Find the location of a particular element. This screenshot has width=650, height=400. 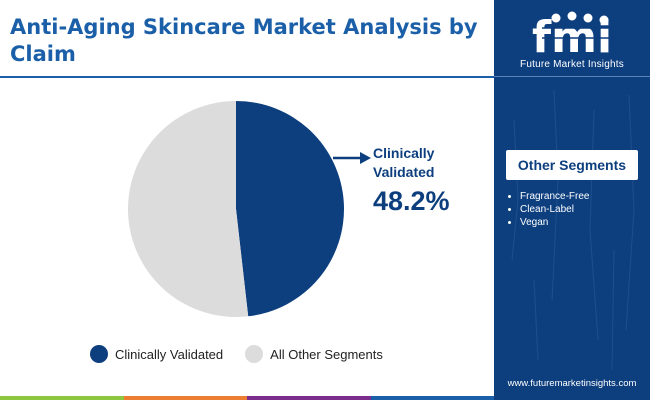

other-segments-list: Fragrance-Free Clean-Label Vegan is located at coordinates (548, 209).